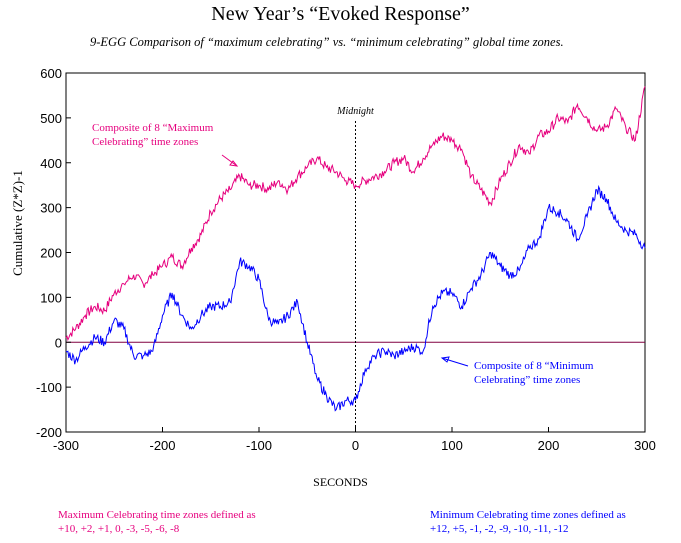  Describe the element at coordinates (51, 208) in the screenshot. I see `y-tick-label: 300` at that location.